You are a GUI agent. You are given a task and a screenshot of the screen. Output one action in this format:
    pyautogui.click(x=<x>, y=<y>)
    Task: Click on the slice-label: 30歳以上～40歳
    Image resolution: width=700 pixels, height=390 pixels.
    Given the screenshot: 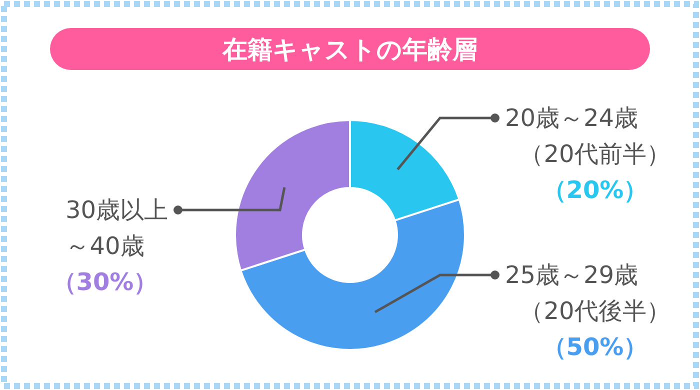 What is the action you would take?
    pyautogui.click(x=116, y=228)
    